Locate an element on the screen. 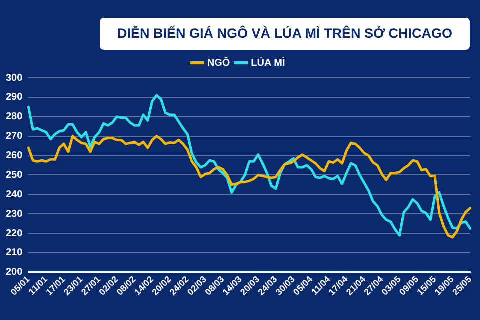 The height and width of the screenshot is (320, 480). chart-title: DIỄN BIẾN GIÁ NGÔ VÀ LÚA MÌ TRÊN SỞ CHICAGO is located at coordinates (285, 34).